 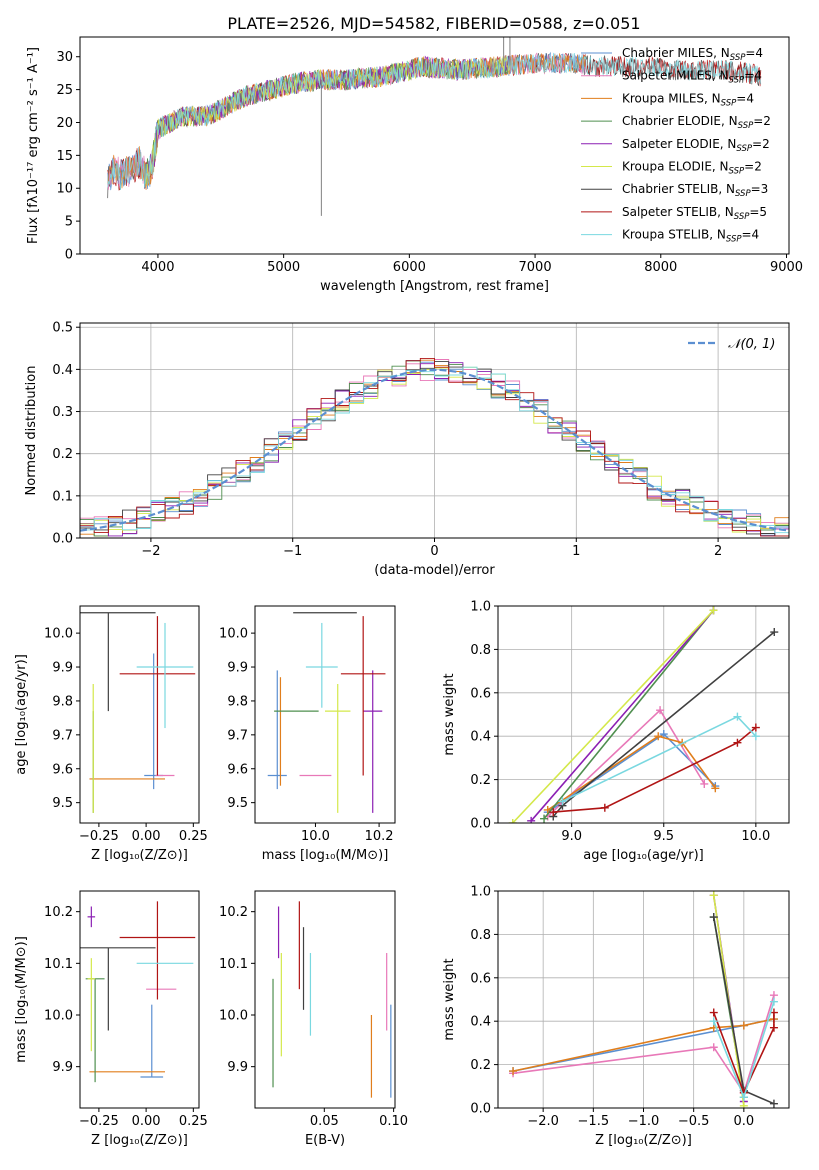 I want to click on z-age-plot-area, so click(x=138, y=712).